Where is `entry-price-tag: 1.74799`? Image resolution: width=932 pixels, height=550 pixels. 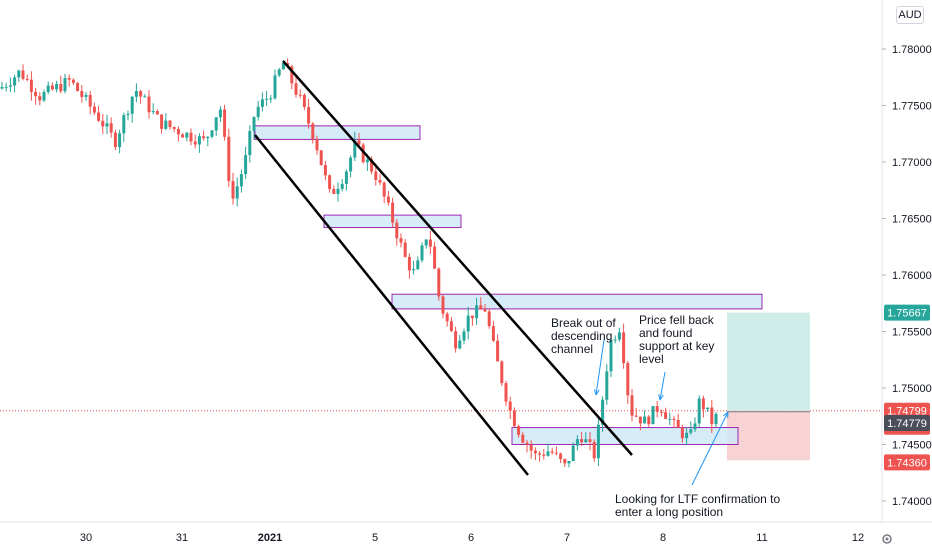
entry-price-tag: 1.74799 is located at coordinates (907, 410).